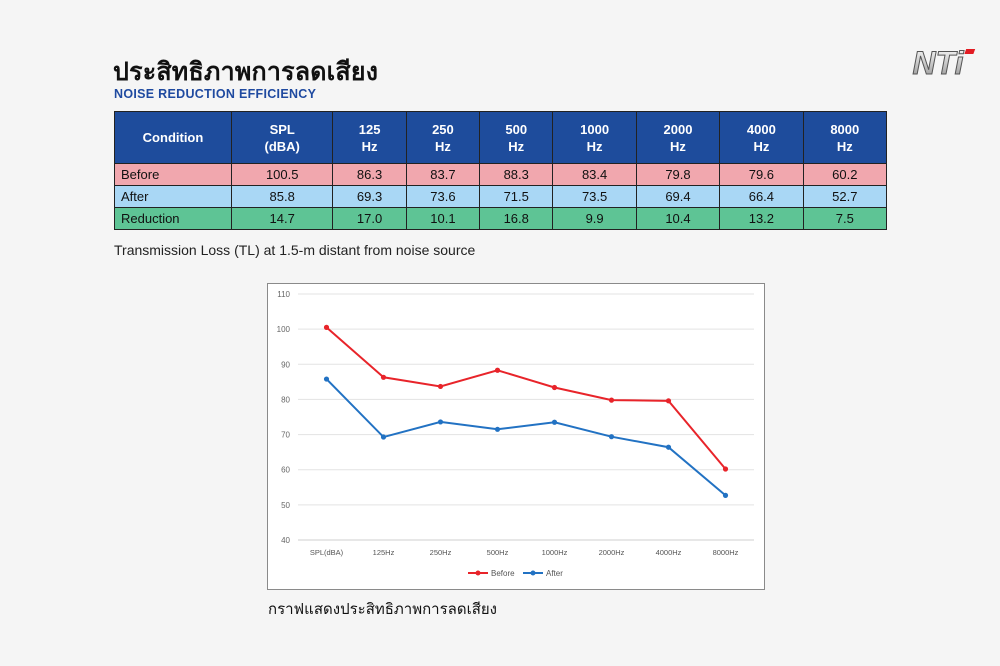 This screenshot has height=666, width=1000. I want to click on y-tick-label: 100, so click(284, 329).